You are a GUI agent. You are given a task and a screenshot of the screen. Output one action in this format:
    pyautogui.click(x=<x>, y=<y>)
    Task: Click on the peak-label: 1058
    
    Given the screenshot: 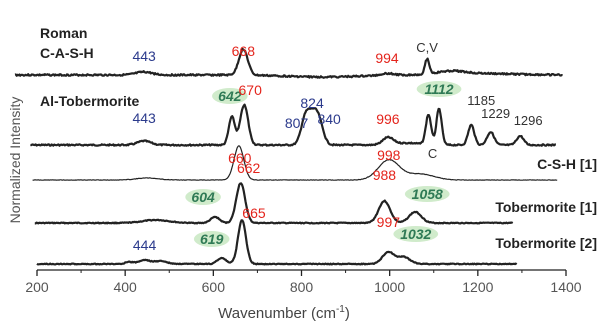 What is the action you would take?
    pyautogui.click(x=427, y=194)
    